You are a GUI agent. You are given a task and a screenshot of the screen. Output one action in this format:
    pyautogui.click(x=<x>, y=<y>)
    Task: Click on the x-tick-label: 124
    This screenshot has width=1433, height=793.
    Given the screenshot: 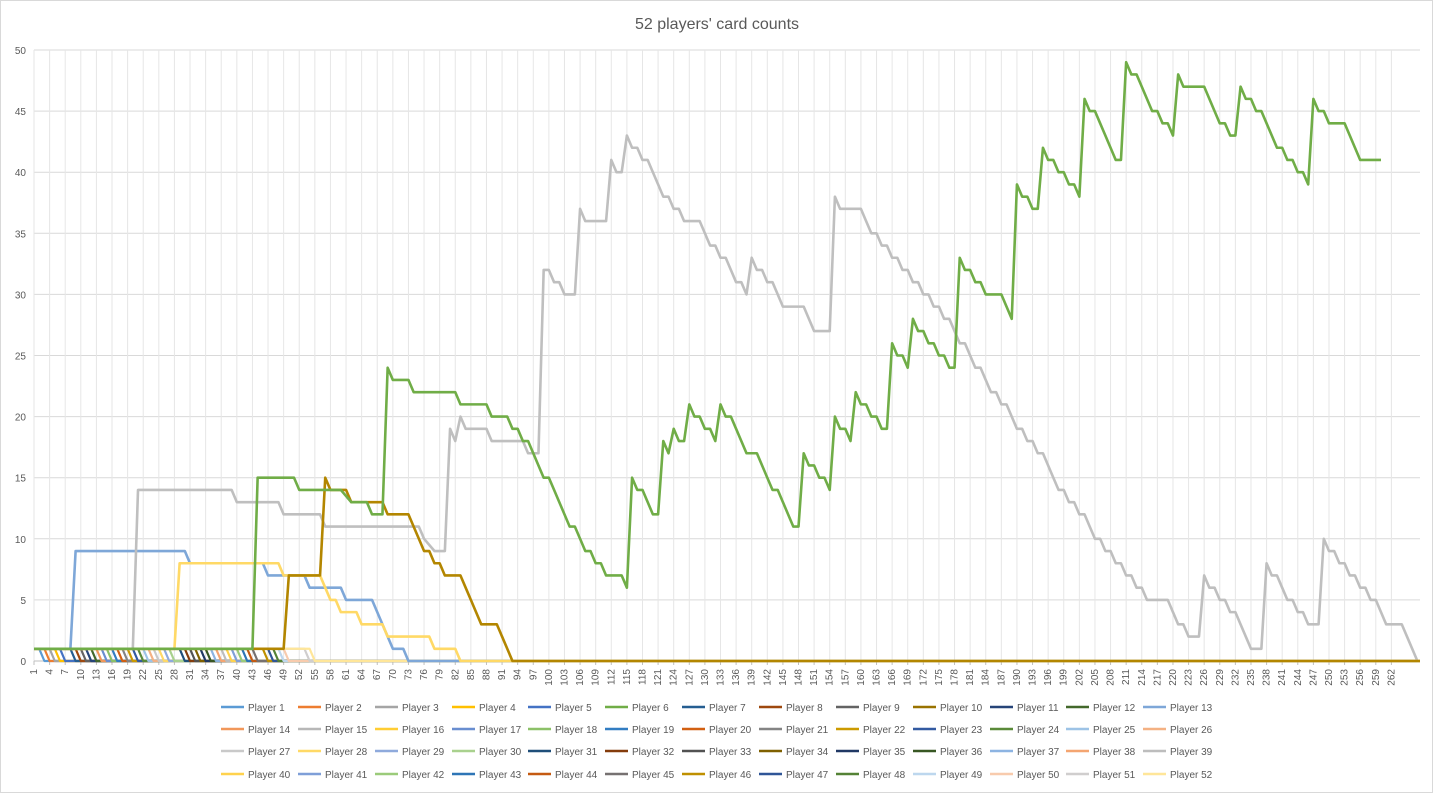 What is the action you would take?
    pyautogui.click(x=674, y=677)
    